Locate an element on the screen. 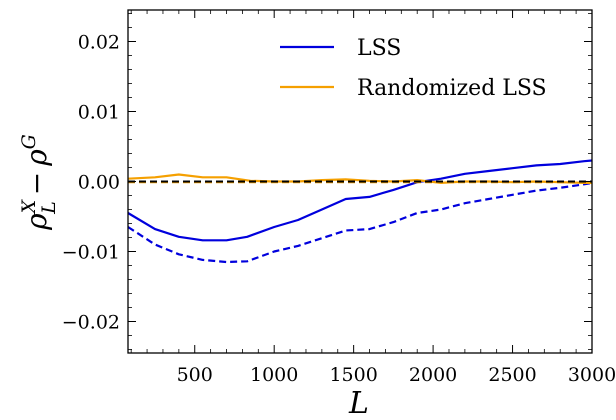  legend-label-lss: LSS is located at coordinates (379, 48).